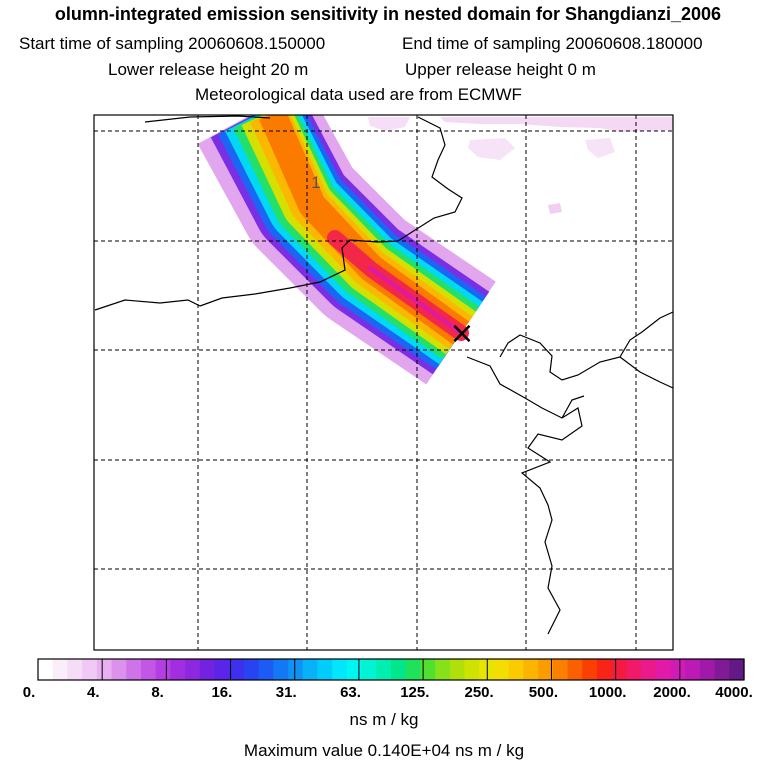 This screenshot has height=768, width=768. Describe the element at coordinates (734, 692) in the screenshot. I see `colorbar-tick-label: 4000.` at that location.